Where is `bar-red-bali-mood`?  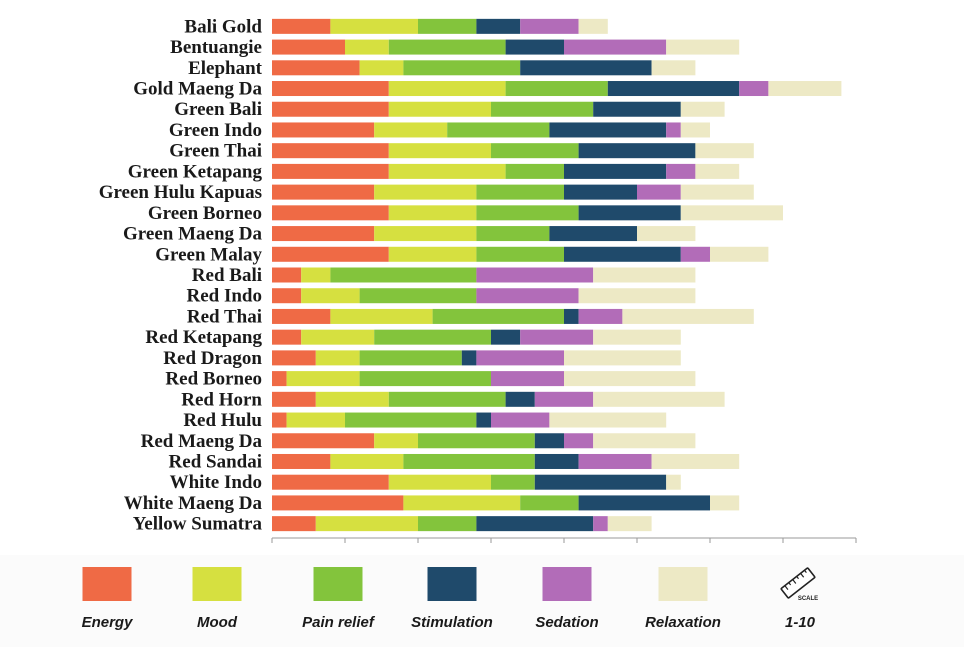
bar-red-bali-mood is located at coordinates (316, 275).